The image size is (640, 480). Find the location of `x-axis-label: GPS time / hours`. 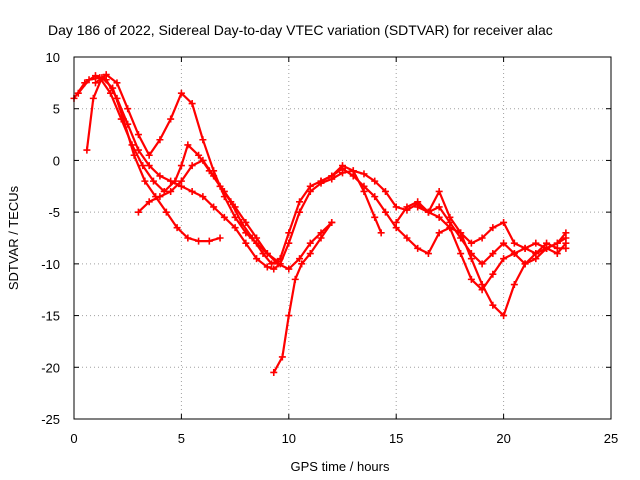

x-axis-label: GPS time / hours is located at coordinates (340, 466).